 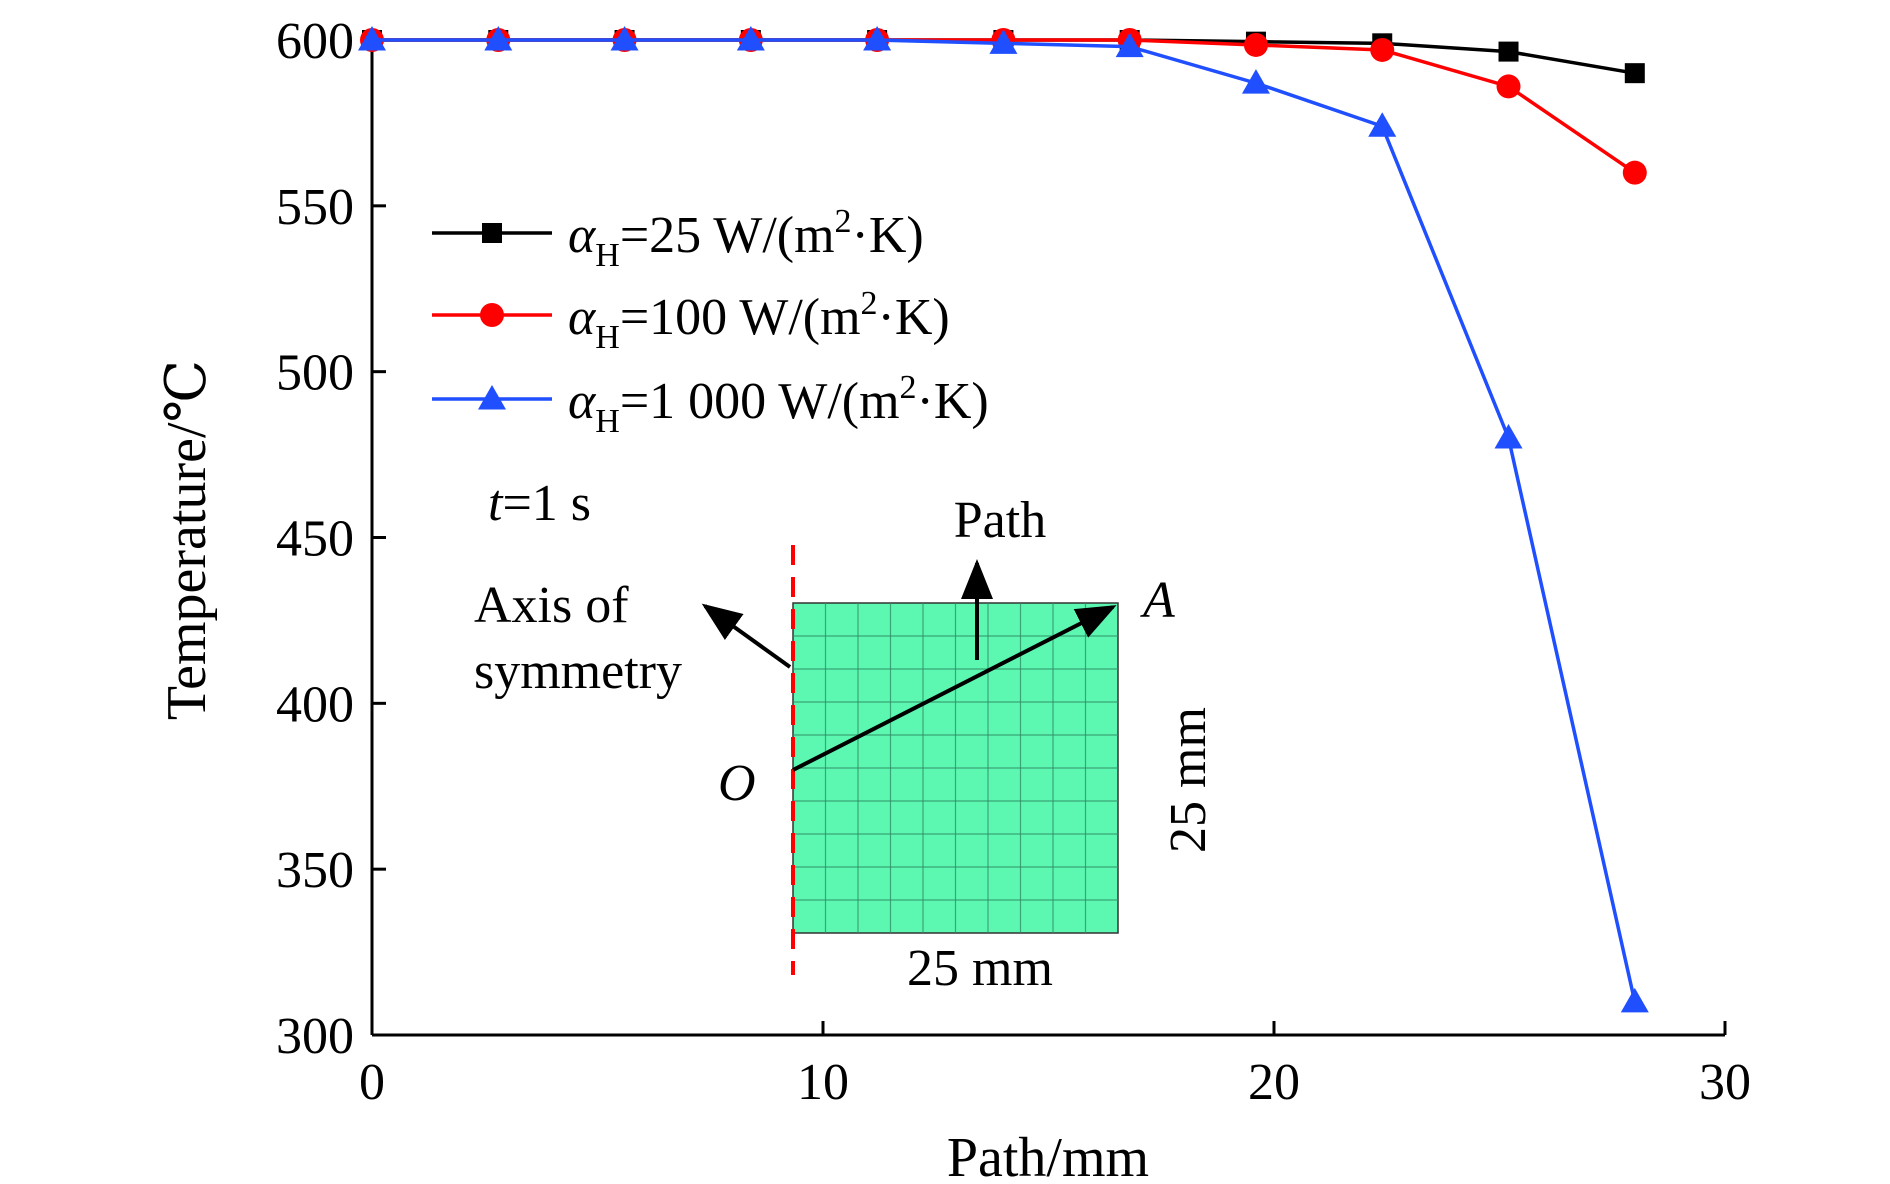 I want to click on x-tick-label: 10, so click(x=823, y=1082).